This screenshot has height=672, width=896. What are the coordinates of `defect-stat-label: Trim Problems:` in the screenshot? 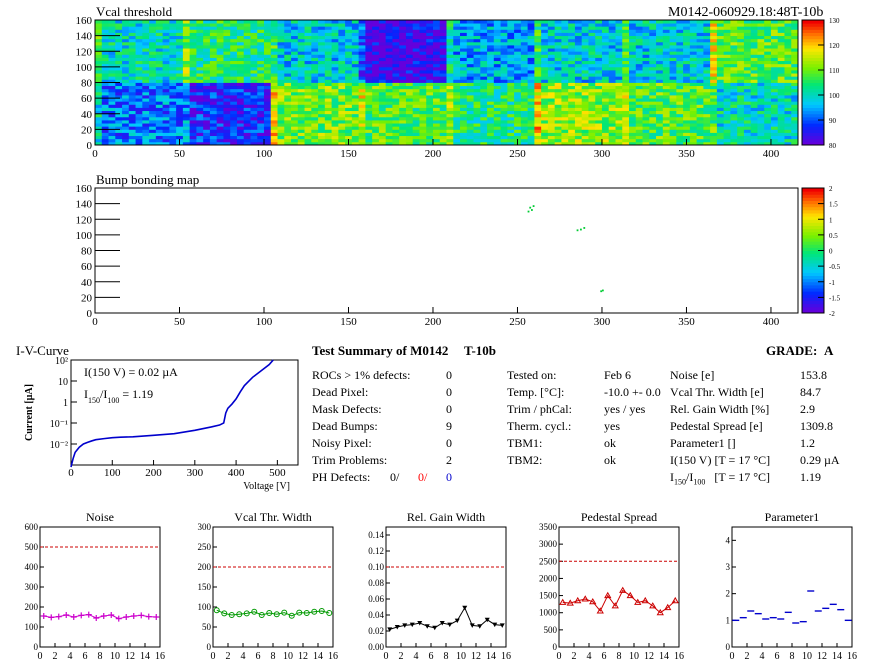 It's located at (350, 460).